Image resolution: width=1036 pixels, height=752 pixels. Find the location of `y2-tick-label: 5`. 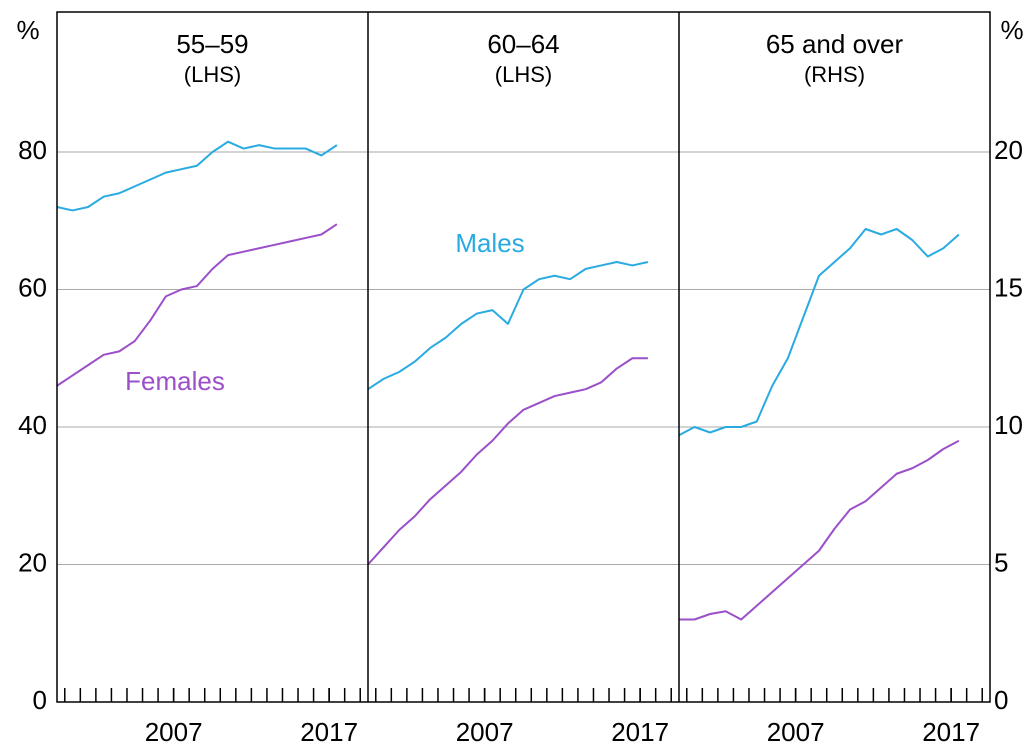

y2-tick-label: 5 is located at coordinates (1001, 562).